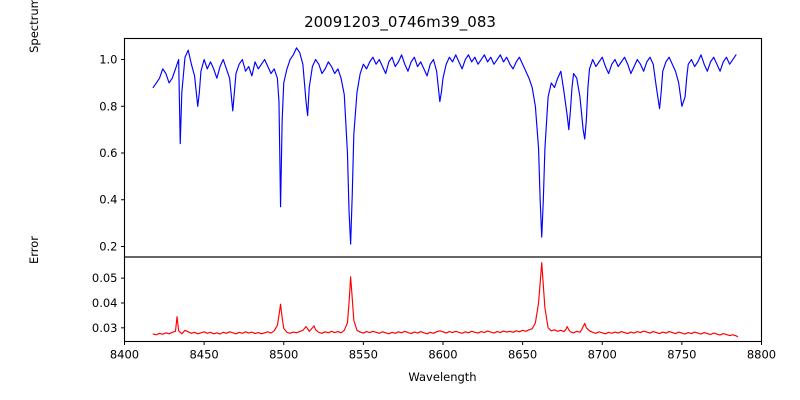  What do you see at coordinates (105, 328) in the screenshot?
I see `y-tick-label: 0.03` at bounding box center [105, 328].